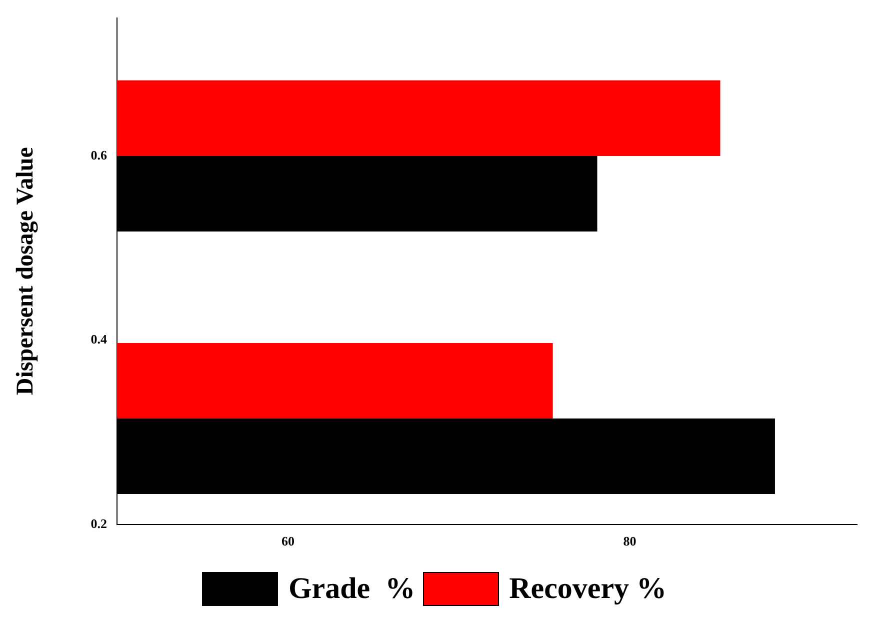 Image resolution: width=869 pixels, height=621 pixels. I want to click on legend-label: Grade %, so click(352, 589).